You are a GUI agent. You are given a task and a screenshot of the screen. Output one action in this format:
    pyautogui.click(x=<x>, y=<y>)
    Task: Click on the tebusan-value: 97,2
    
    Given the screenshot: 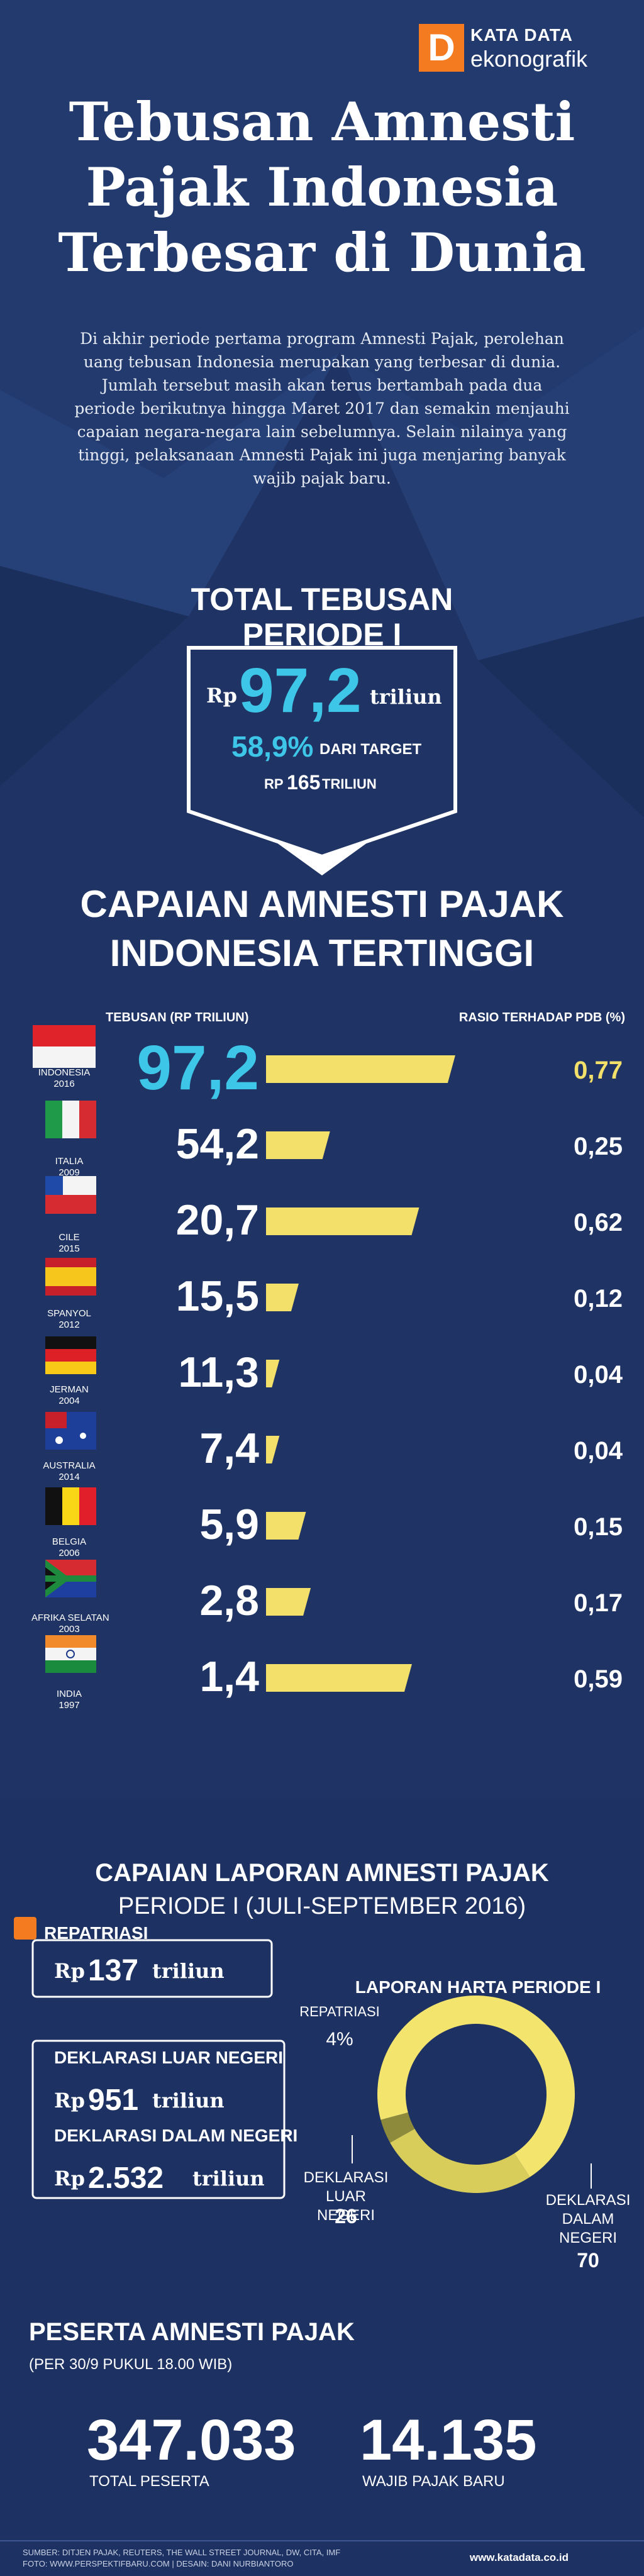 What is the action you would take?
    pyautogui.click(x=197, y=1068)
    